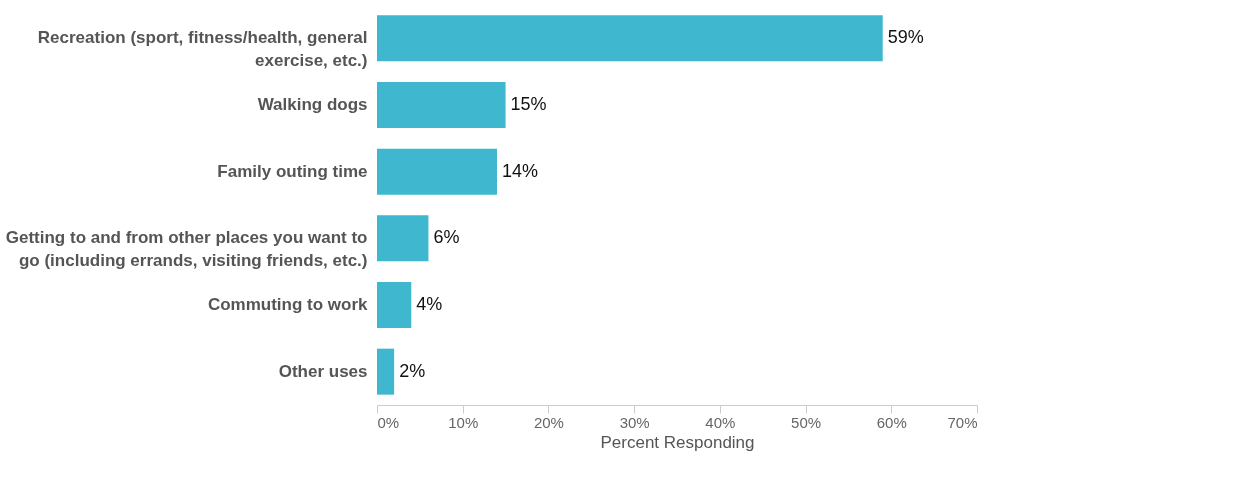 The height and width of the screenshot is (503, 1257). I want to click on data-label: 6%, so click(446, 237).